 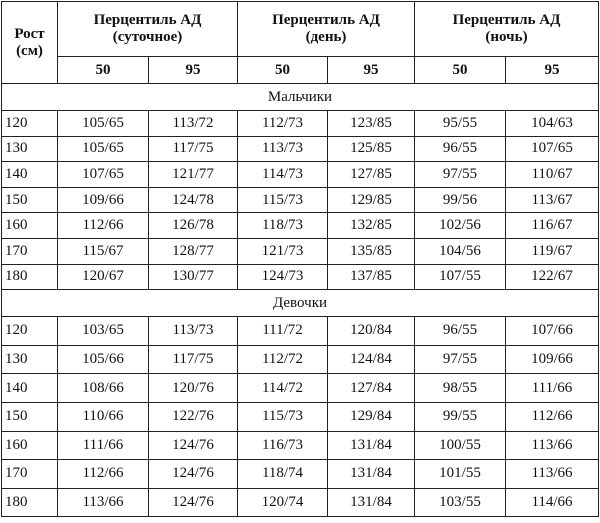 What do you see at coordinates (506, 37) in the screenshot?
I see `header-line: (ночь)` at bounding box center [506, 37].